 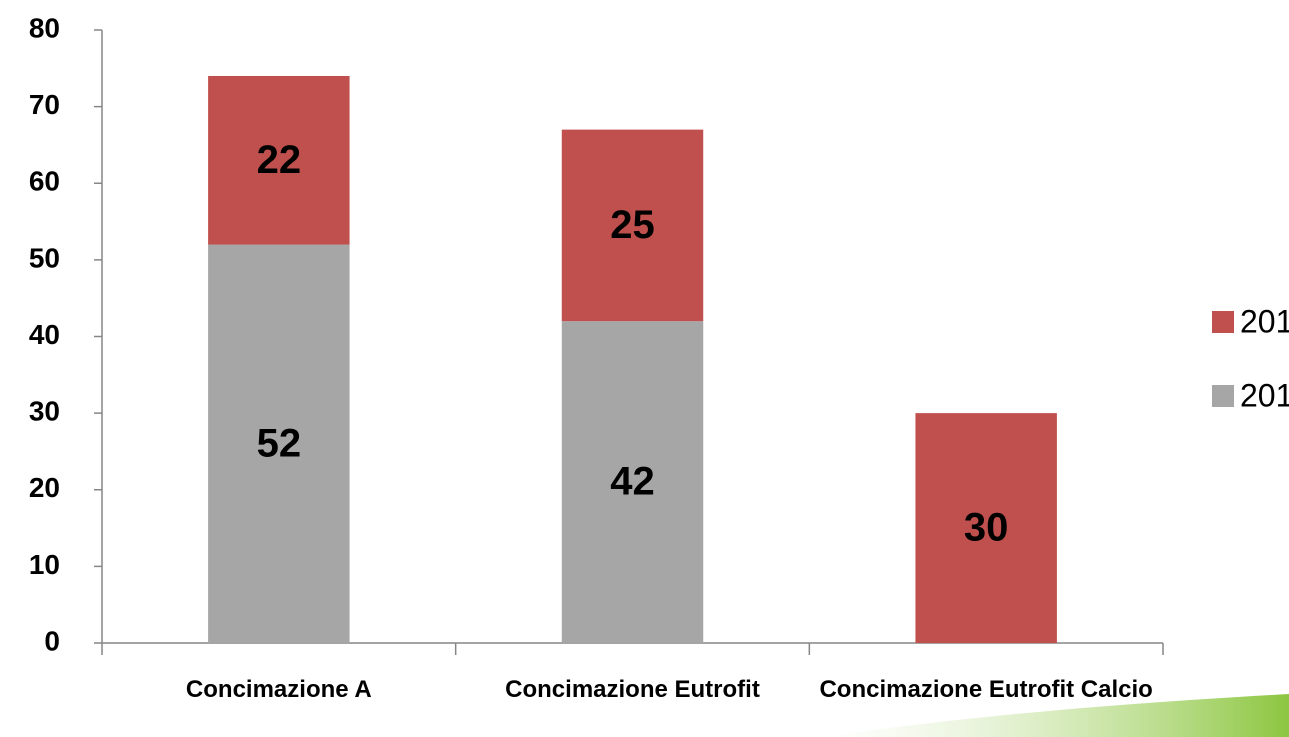 I want to click on y-tick-label: 70, so click(x=44, y=104).